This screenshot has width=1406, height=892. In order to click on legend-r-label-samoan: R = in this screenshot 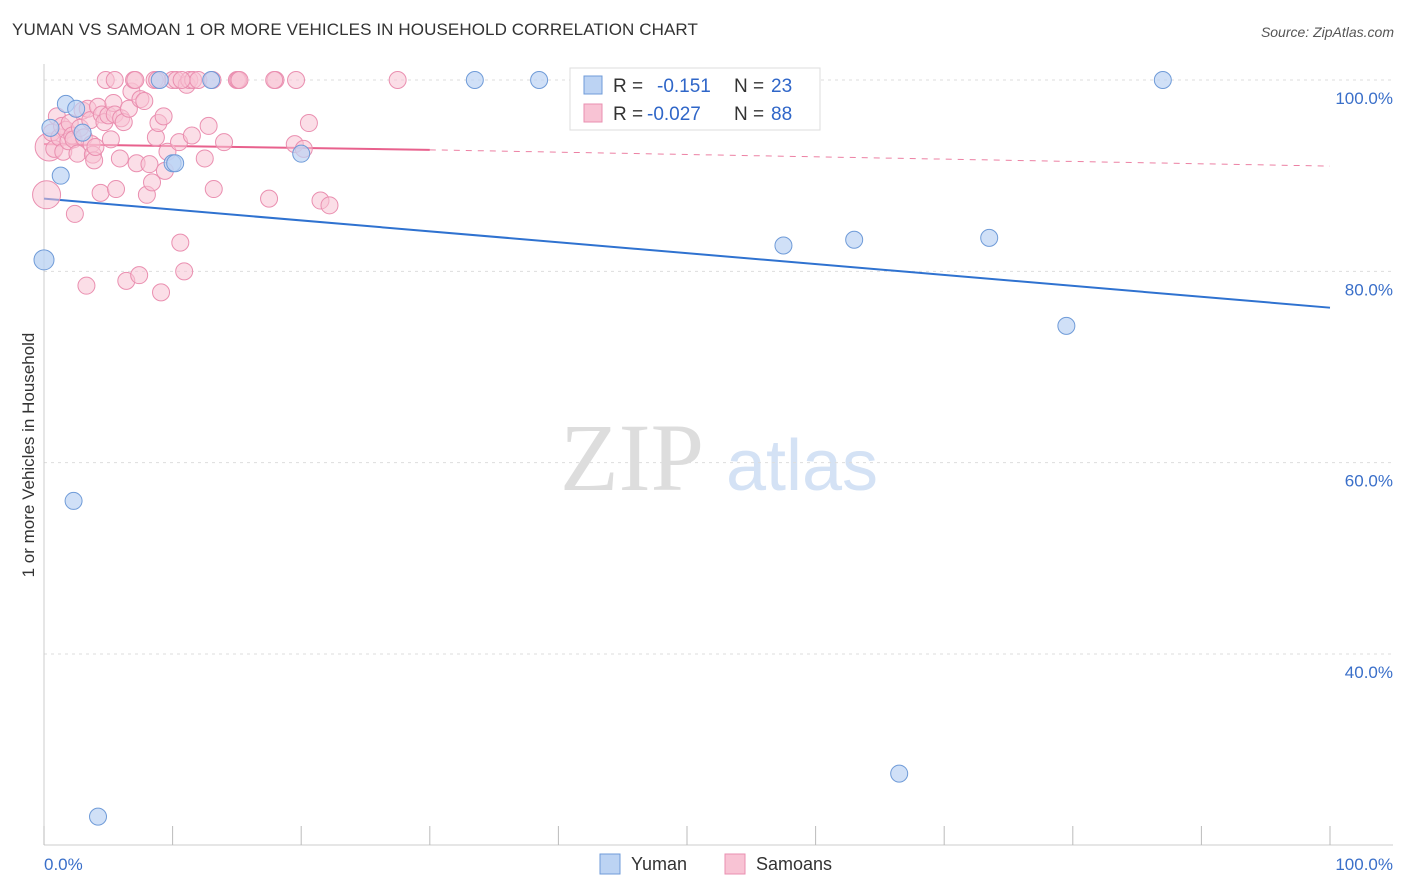, I will do `click(628, 114)`.